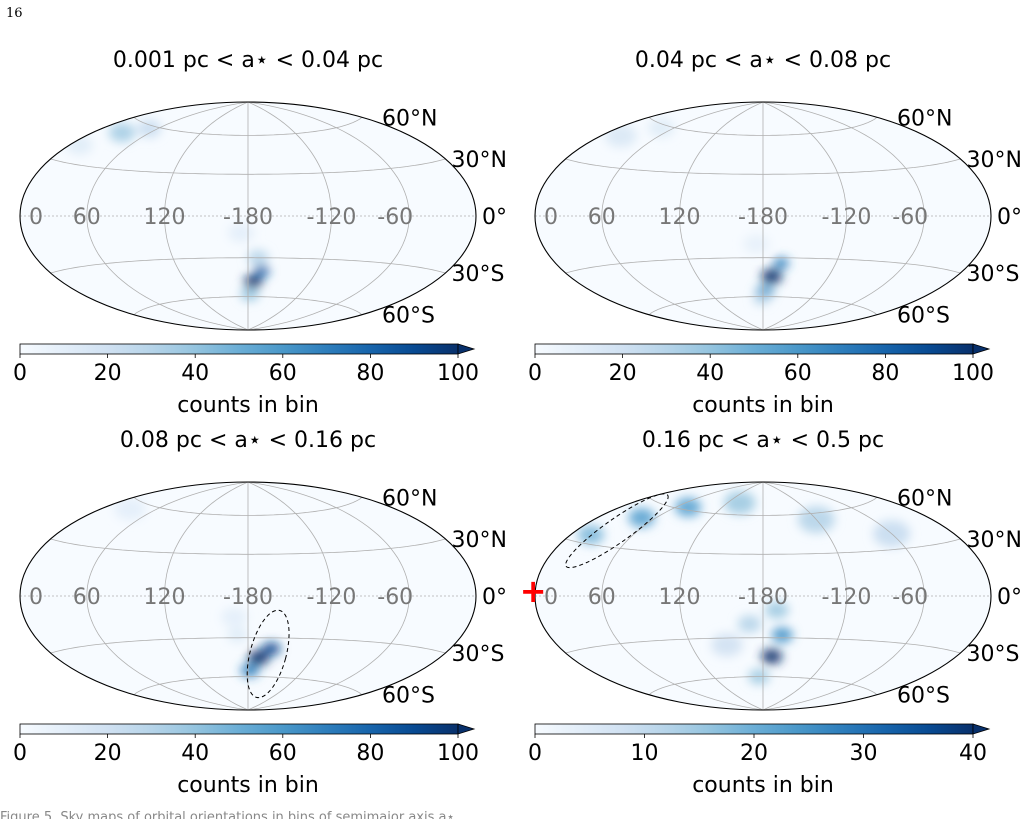 Image resolution: width=1030 pixels, height=828 pixels. Describe the element at coordinates (533, 591) in the screenshot. I see `source-marker: +` at that location.